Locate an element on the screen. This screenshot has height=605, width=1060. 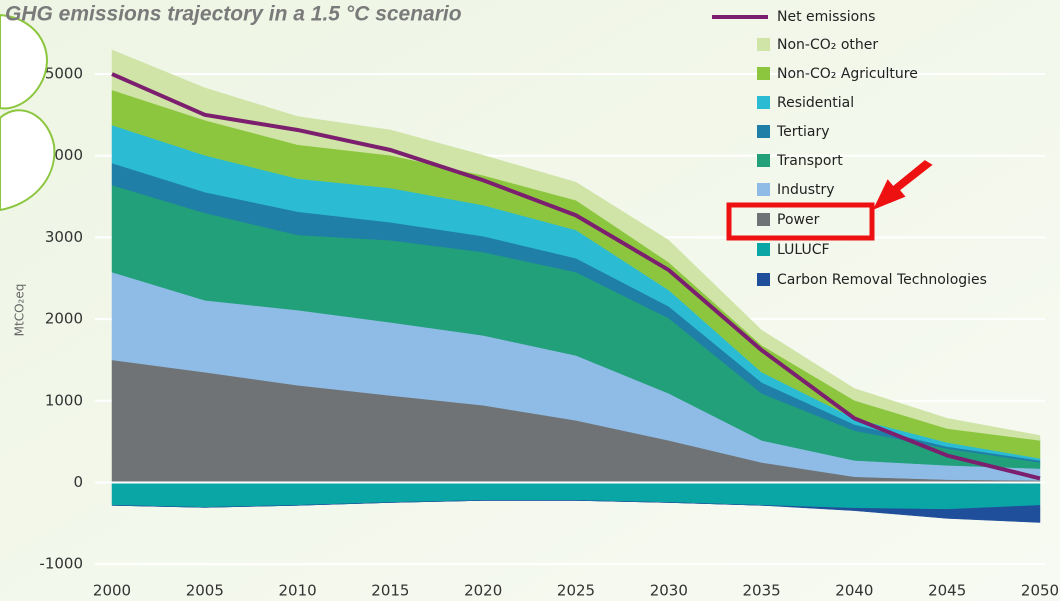
y-tick-label: 5000 is located at coordinates (64, 74).